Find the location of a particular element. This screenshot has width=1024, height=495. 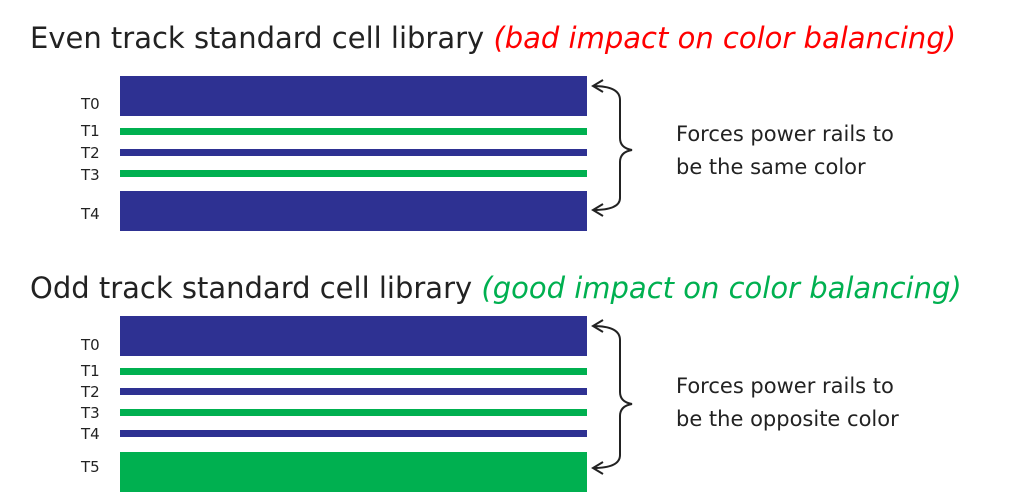

caption: be the opposite color is located at coordinates (787, 419).